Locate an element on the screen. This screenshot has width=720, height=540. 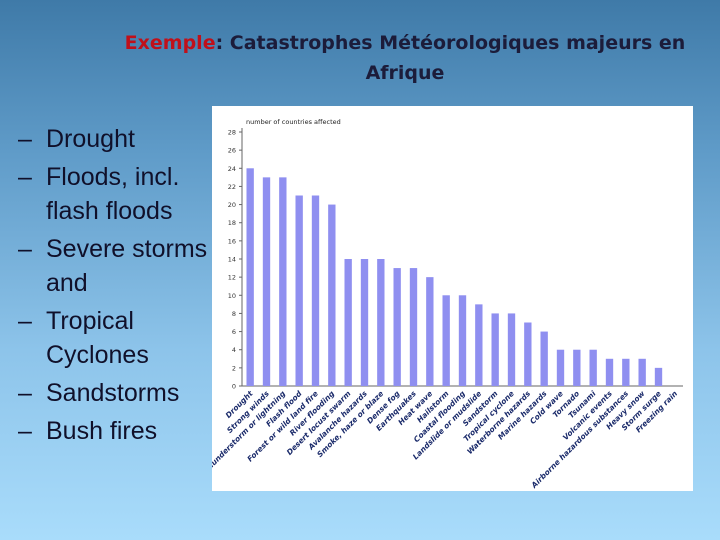
bullet-text: Bush fires is located at coordinates (102, 431).